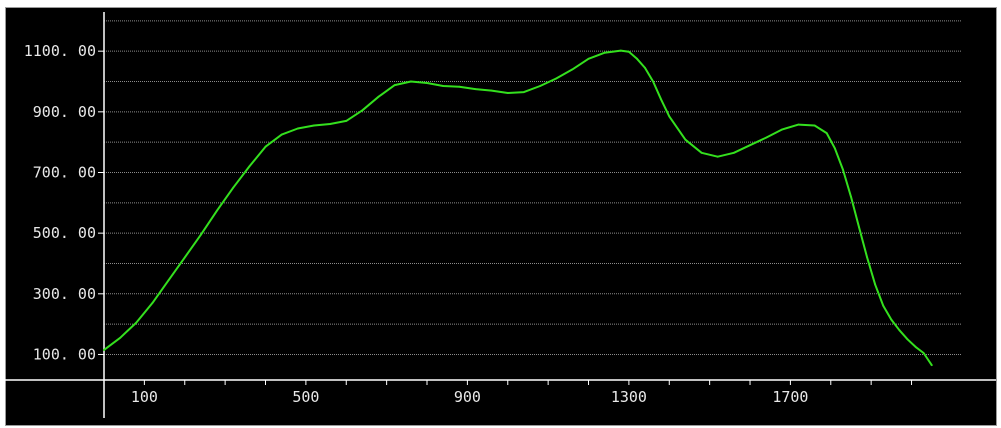  I want to click on x-tick-label: 100, so click(144, 397).